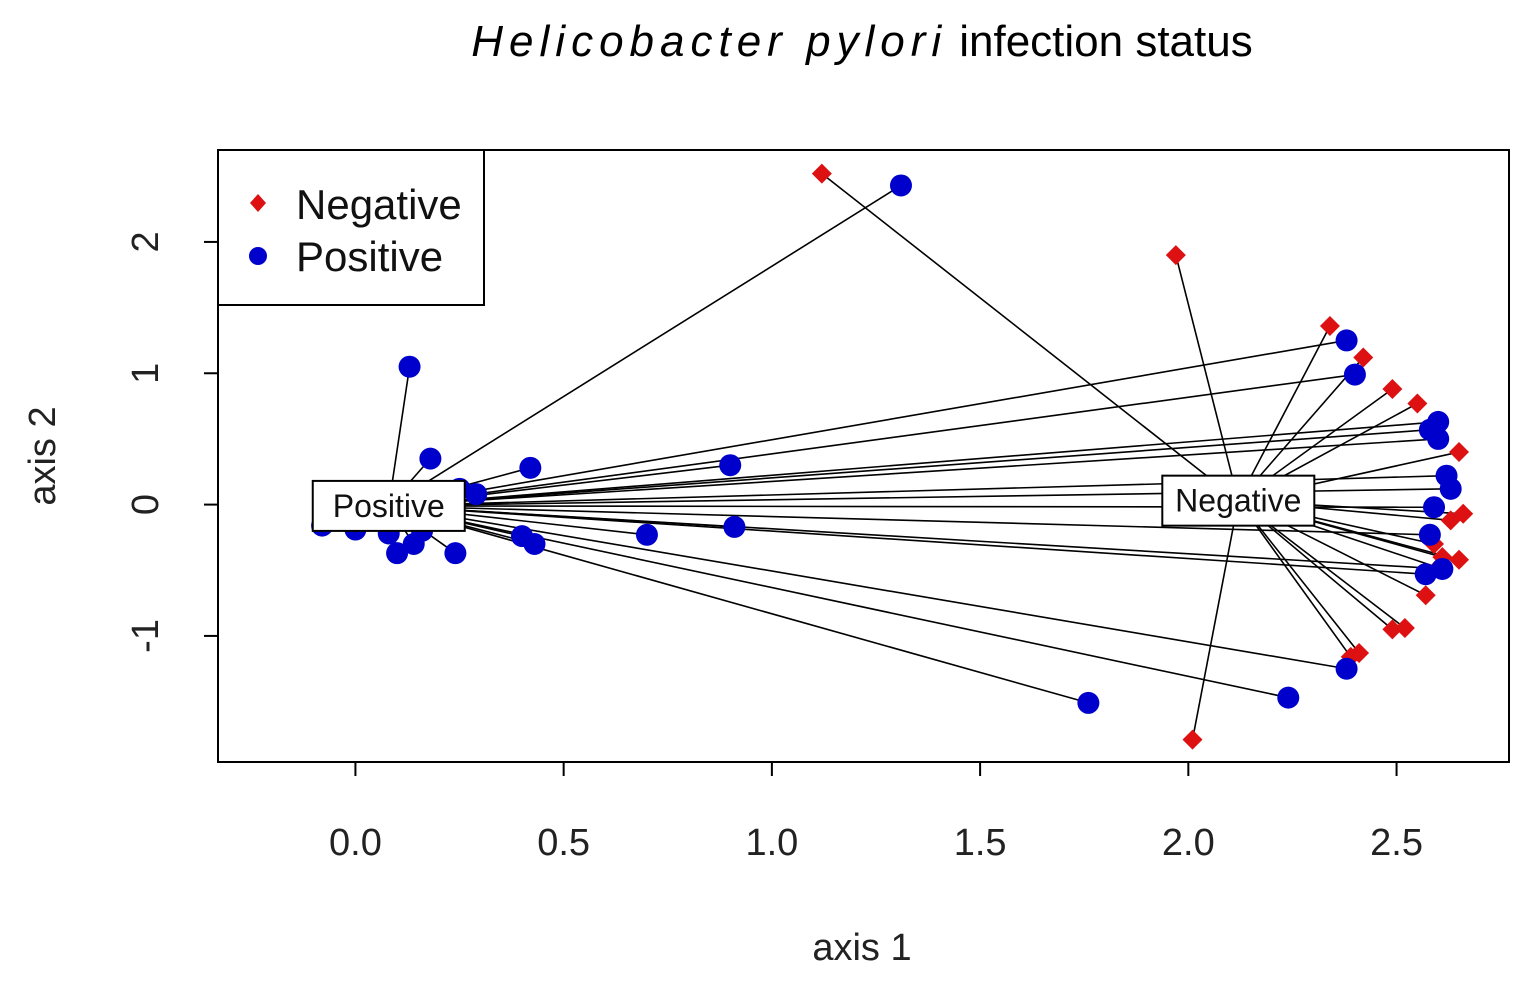 The image size is (1530, 986). What do you see at coordinates (146, 636) in the screenshot?
I see `y-tick-label-0: -1` at bounding box center [146, 636].